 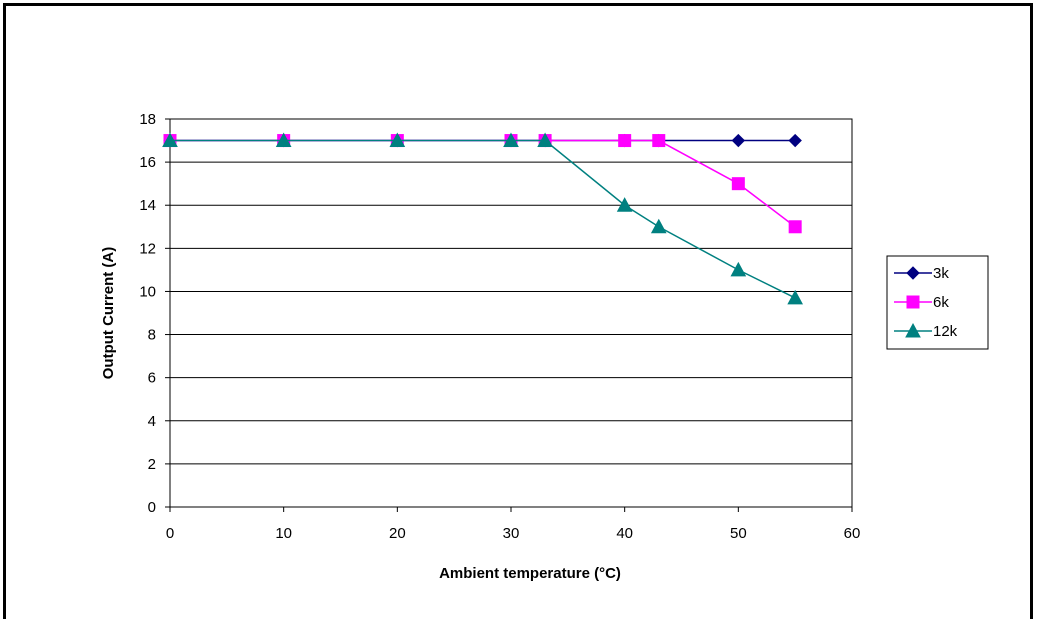 I want to click on legend-item-12k: 12k, so click(x=926, y=331).